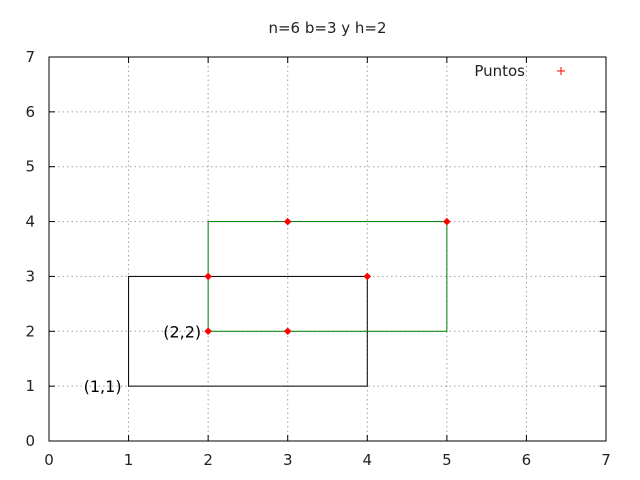 This screenshot has width=640, height=480. What do you see at coordinates (327, 276) in the screenshot?
I see `data-points` at bounding box center [327, 276].